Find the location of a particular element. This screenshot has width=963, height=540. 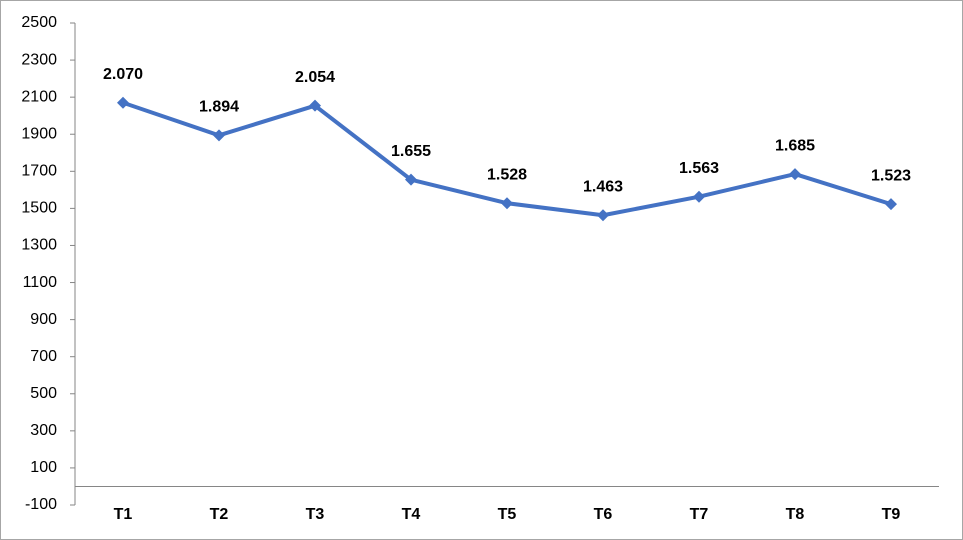

y-tick-label: 700 is located at coordinates (43, 356).